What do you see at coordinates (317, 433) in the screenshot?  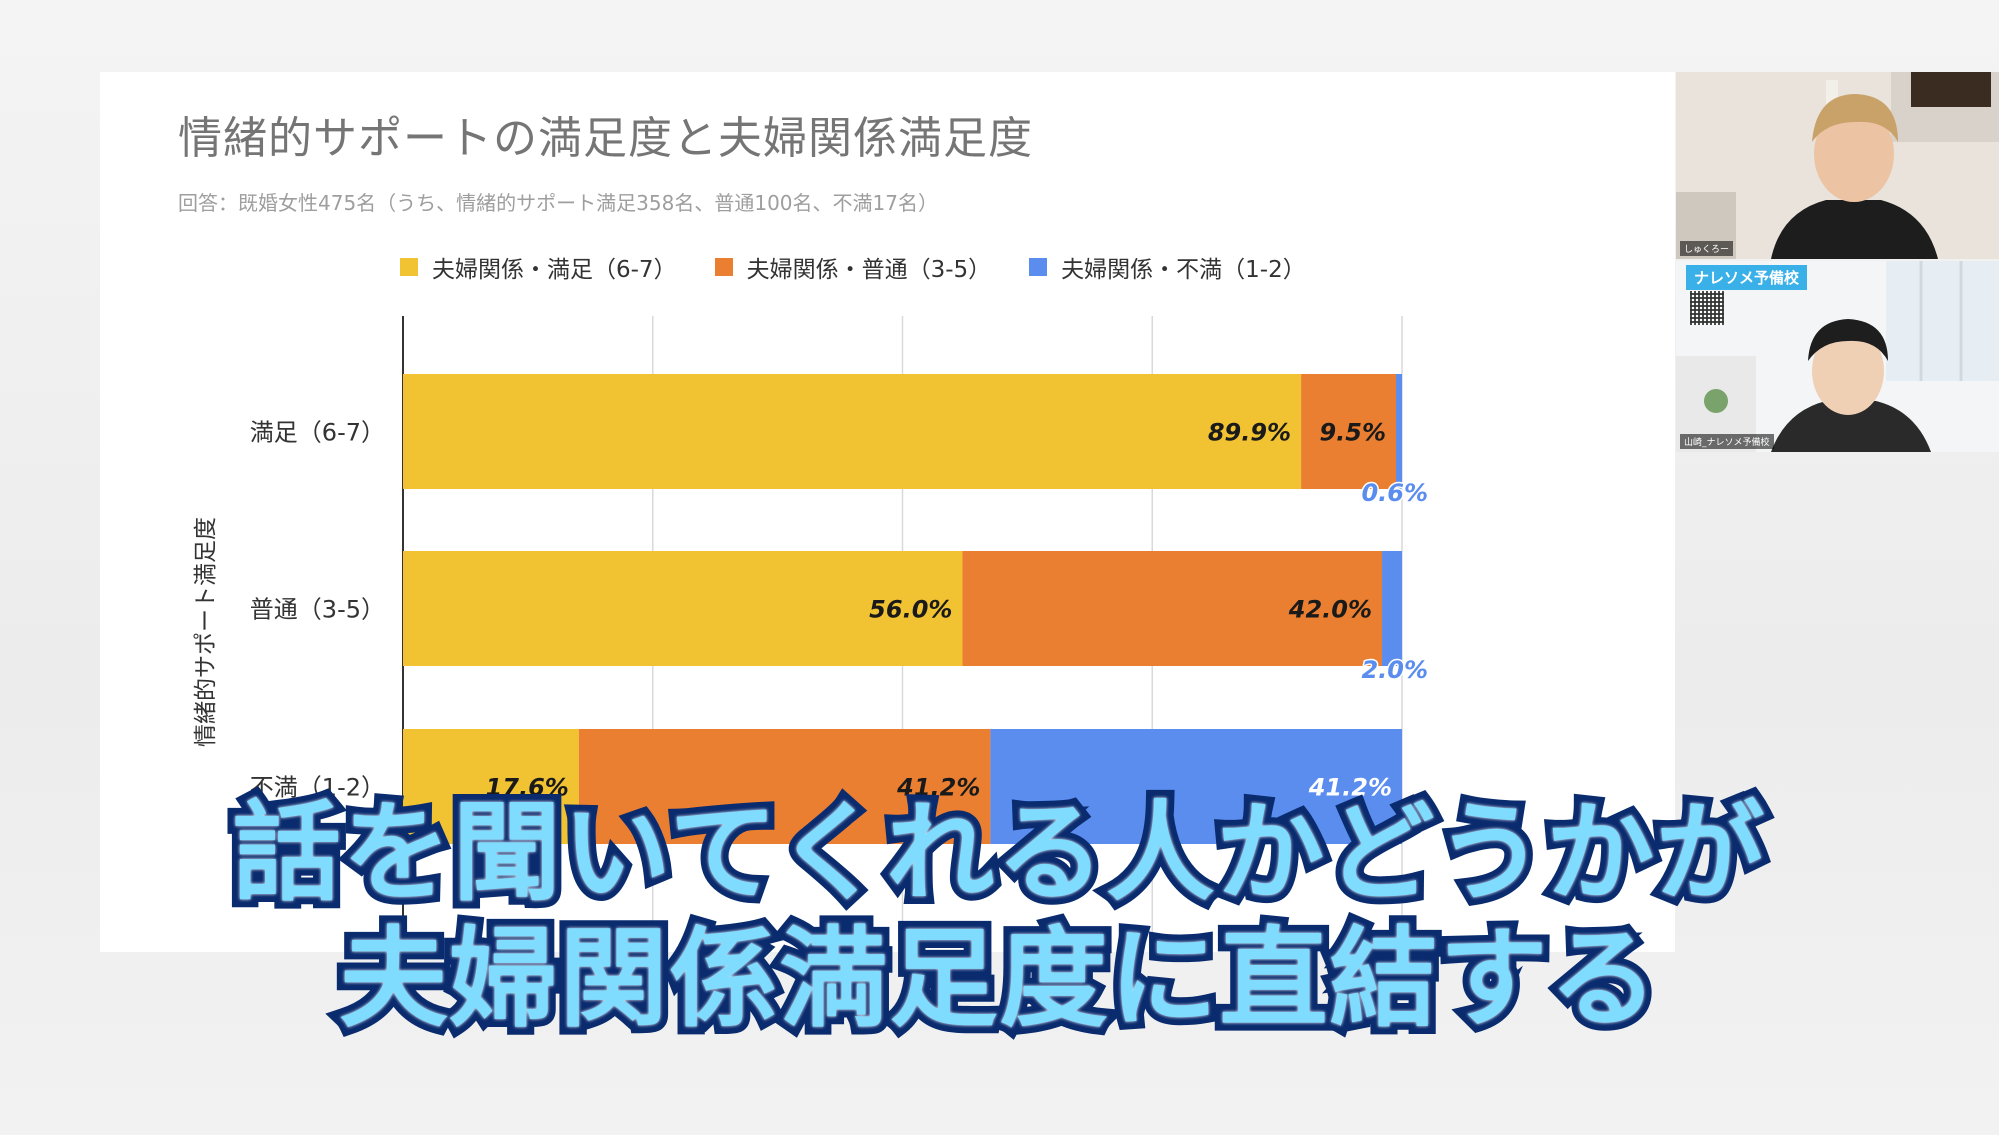 I see `category-tick-label: 満足（6-7）` at bounding box center [317, 433].